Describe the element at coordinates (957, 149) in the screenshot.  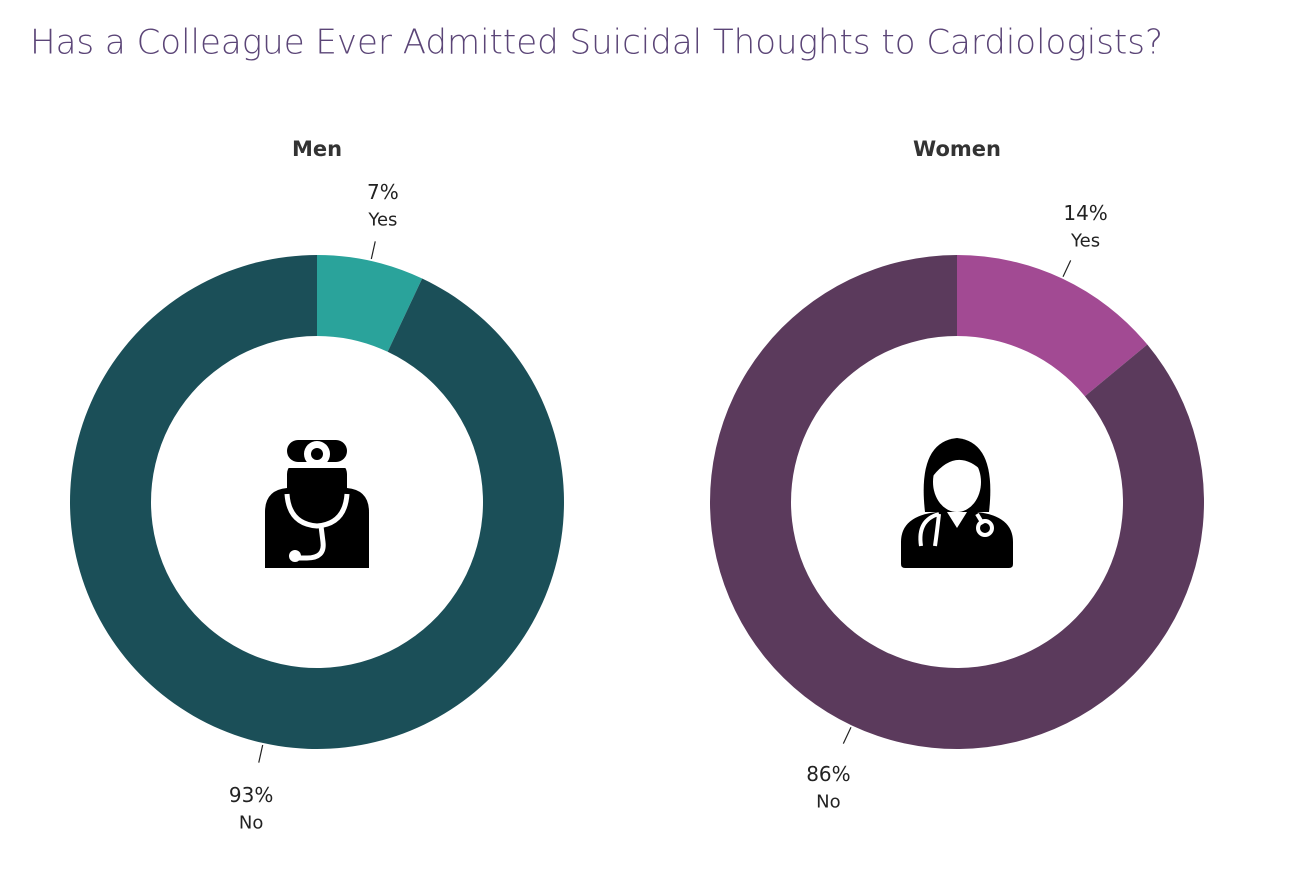
I see `chart-subtitle: Women` at that location.